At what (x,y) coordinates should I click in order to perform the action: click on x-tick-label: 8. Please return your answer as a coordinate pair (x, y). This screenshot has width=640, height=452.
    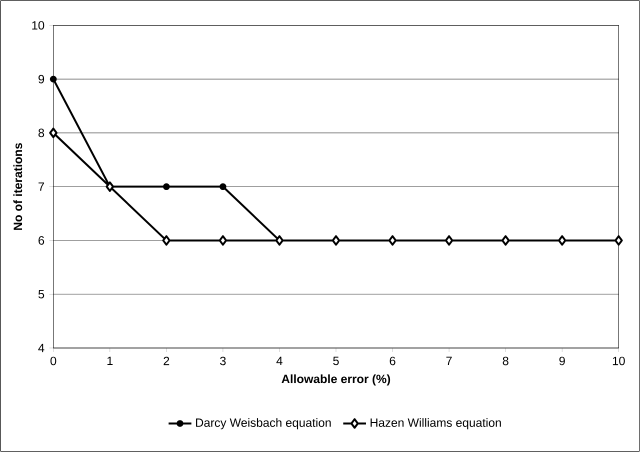
    Looking at the image, I should click on (505, 361).